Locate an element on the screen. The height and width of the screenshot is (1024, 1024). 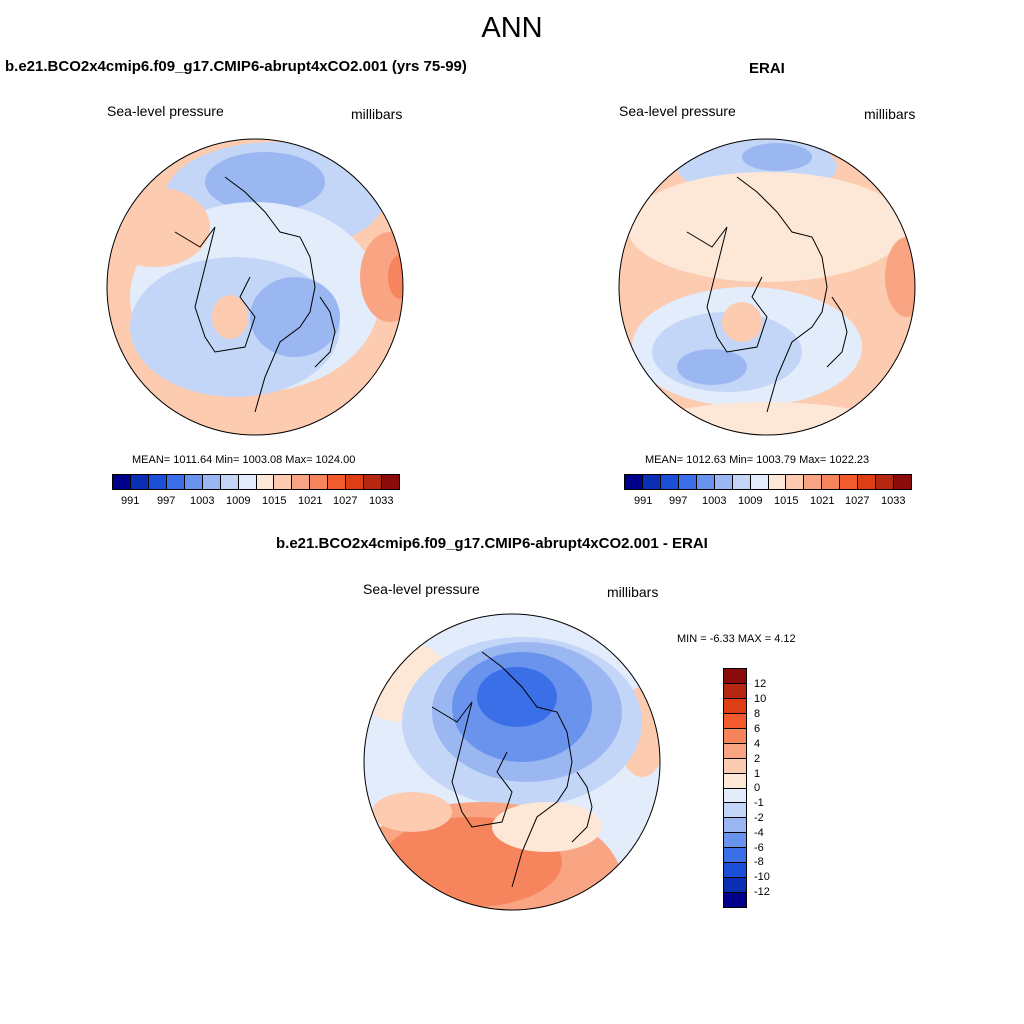
cbar1-tick: 997 is located at coordinates (166, 501).